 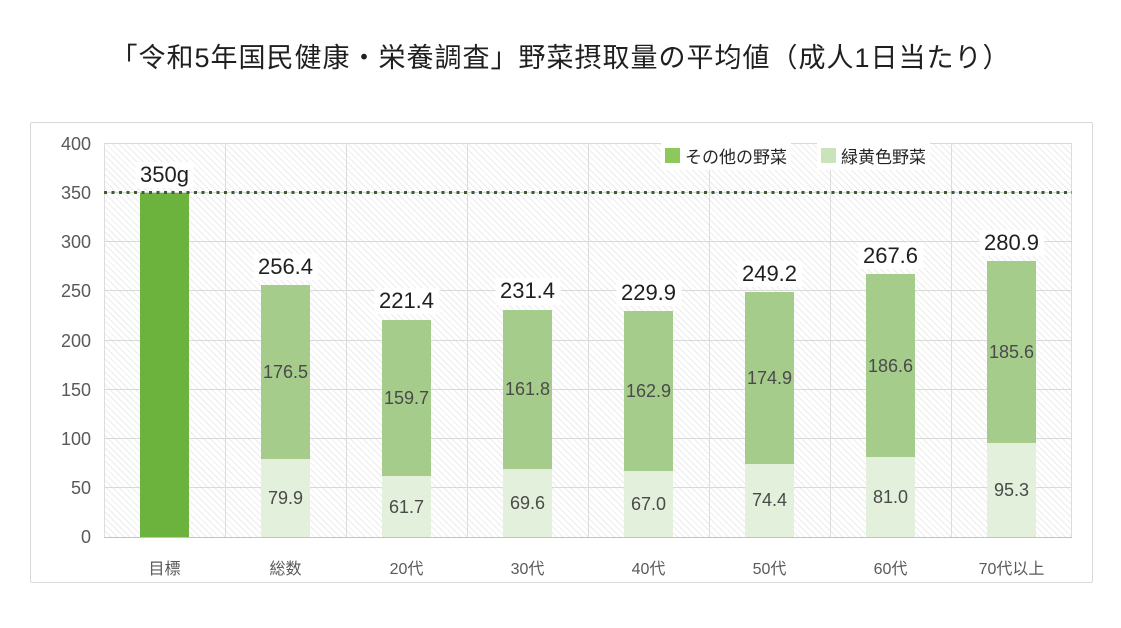 What do you see at coordinates (75, 389) in the screenshot?
I see `y-axis-label: 150` at bounding box center [75, 389].